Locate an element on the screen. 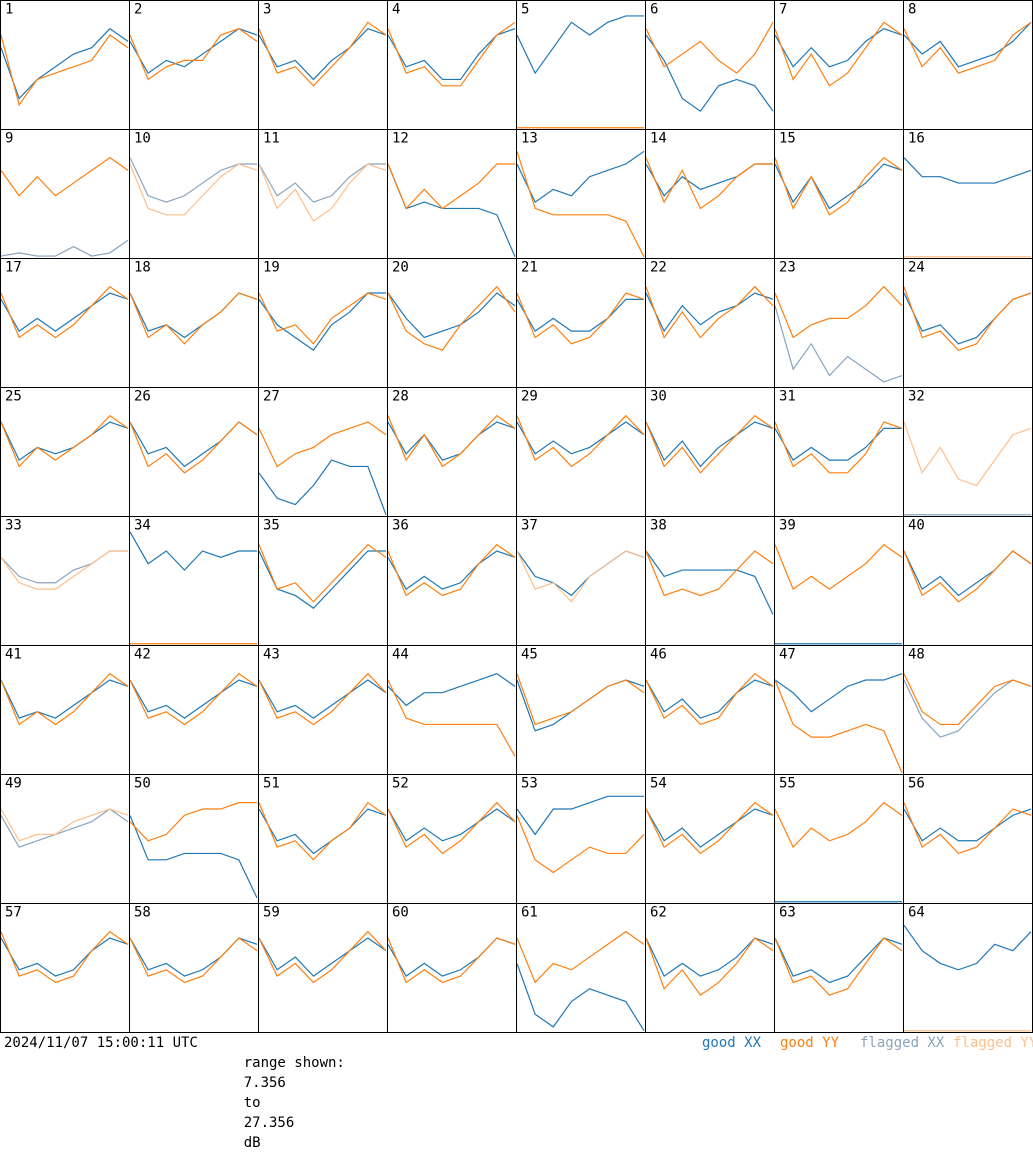 The width and height of the screenshot is (1033, 1173). panel-label: 53 is located at coordinates (529, 784).